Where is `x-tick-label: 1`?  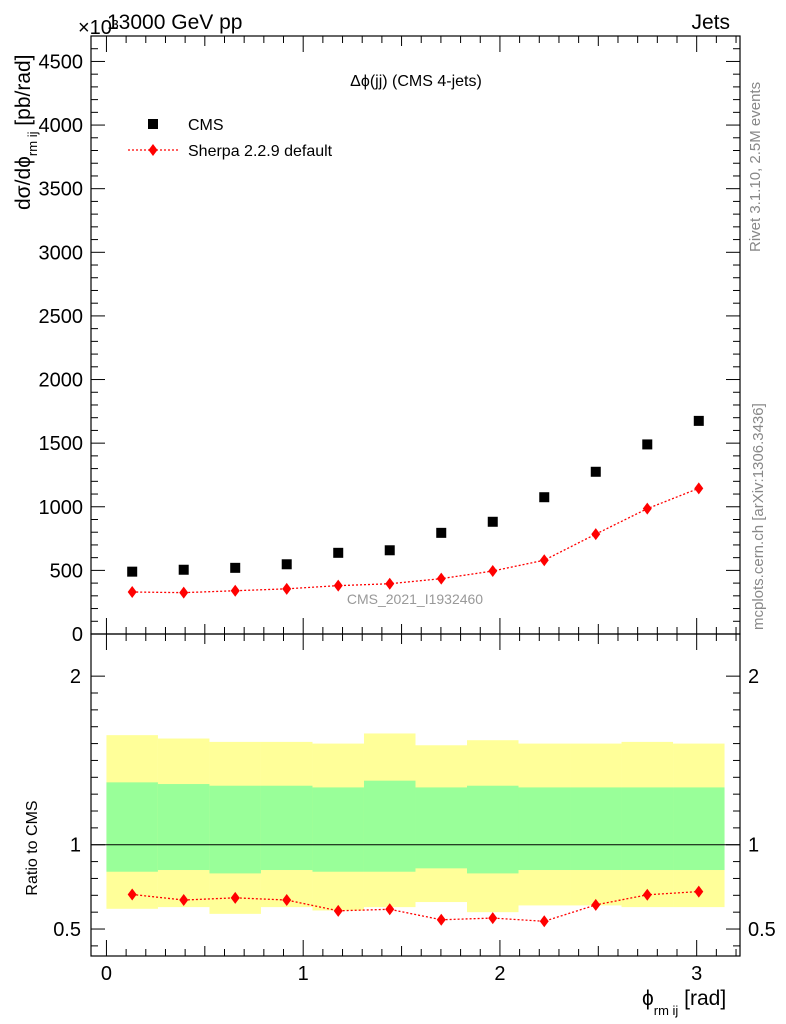 x-tick-label: 1 is located at coordinates (303, 974).